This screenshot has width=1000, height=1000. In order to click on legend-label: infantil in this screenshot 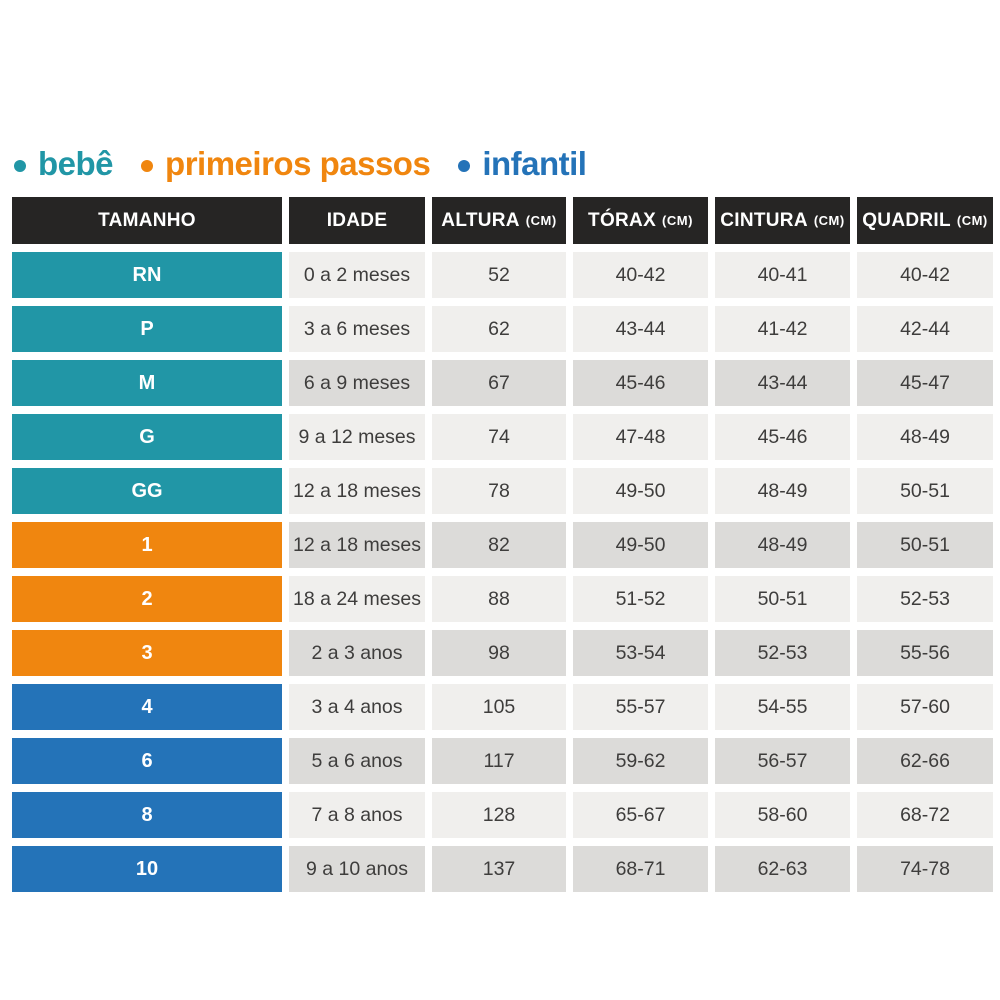, I will do `click(534, 163)`.